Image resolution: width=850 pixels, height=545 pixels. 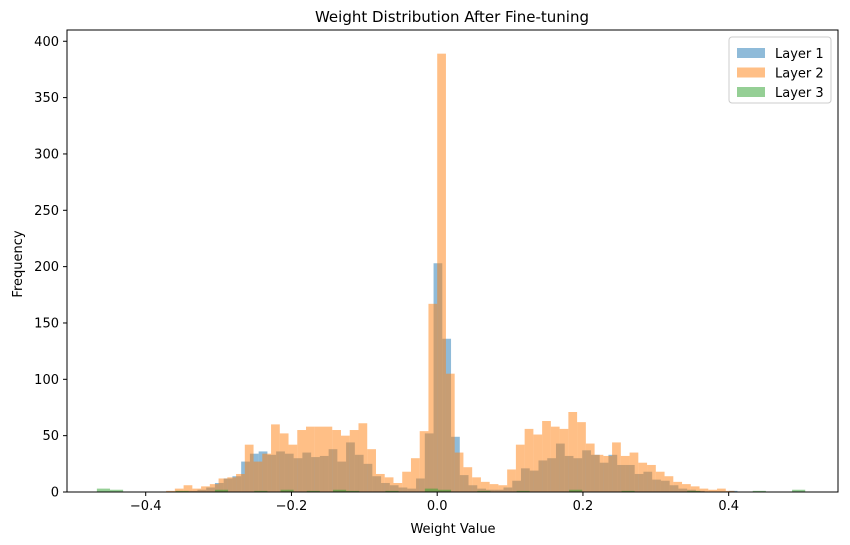 I want to click on y-tick-label: 300, so click(x=46, y=154).